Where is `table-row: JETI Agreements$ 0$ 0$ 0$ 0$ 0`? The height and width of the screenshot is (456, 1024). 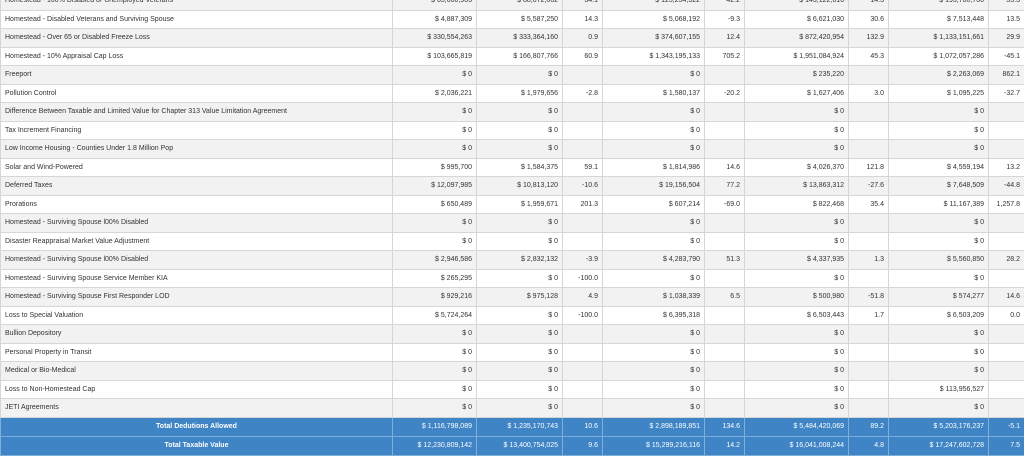
table-row: JETI Agreements$ 0$ 0$ 0$ 0$ 0 is located at coordinates (512, 408).